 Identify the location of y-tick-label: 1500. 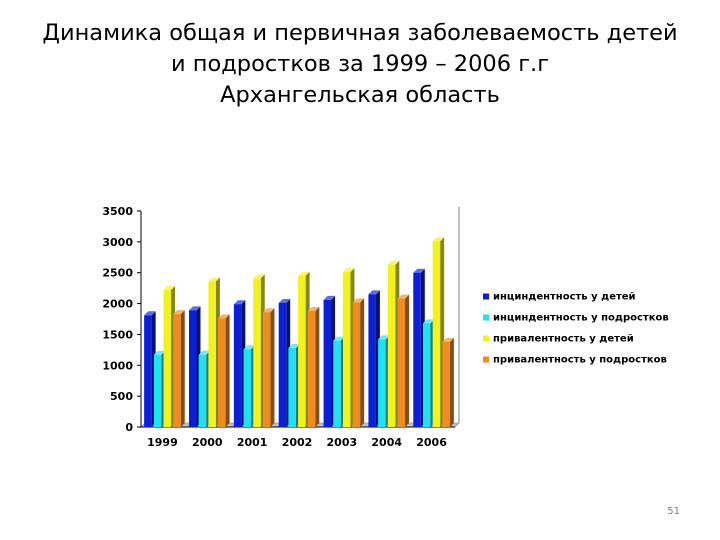
(117, 334).